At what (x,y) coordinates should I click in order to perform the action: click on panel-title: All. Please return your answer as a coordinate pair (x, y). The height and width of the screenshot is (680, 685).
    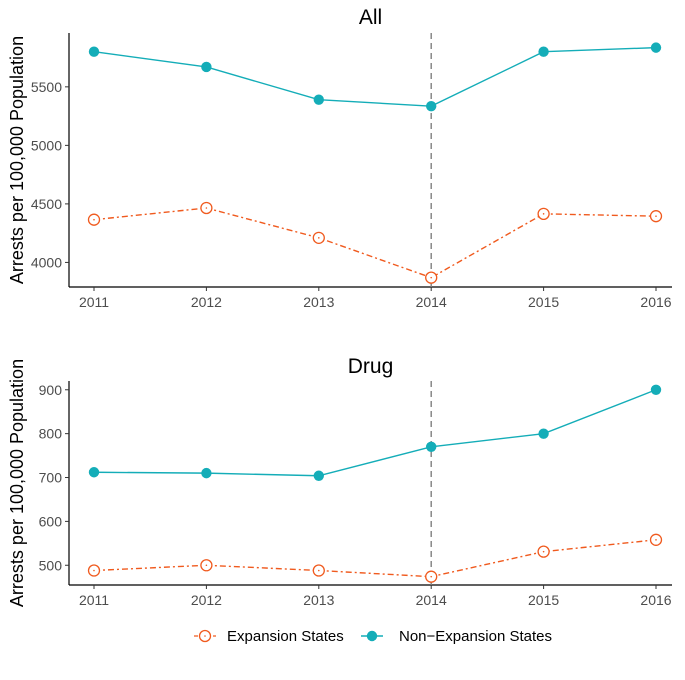
    Looking at the image, I should click on (370, 17).